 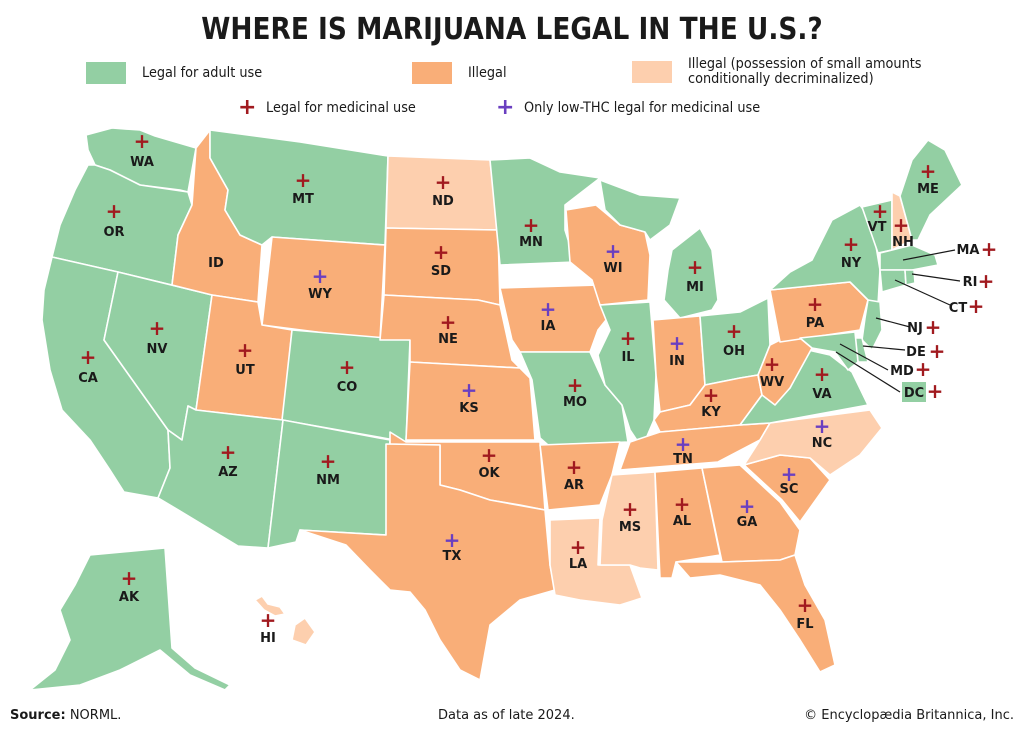 What do you see at coordinates (505, 107) in the screenshot?
I see `plus-icon-low-thc: +` at bounding box center [505, 107].